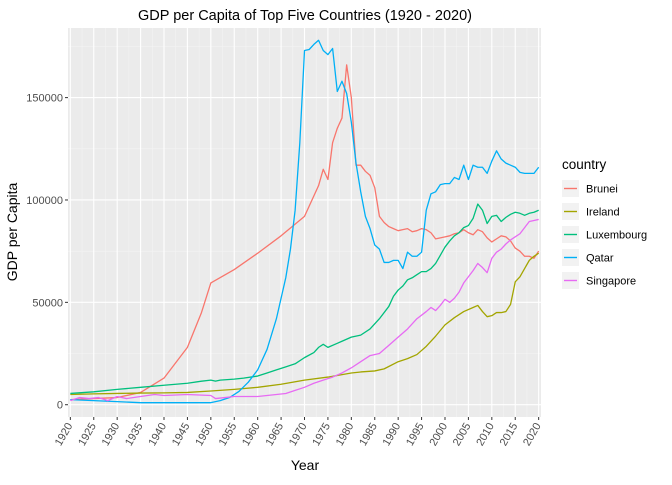  Describe the element at coordinates (321, 434) in the screenshot. I see `x-tick-label: 1975` at that location.